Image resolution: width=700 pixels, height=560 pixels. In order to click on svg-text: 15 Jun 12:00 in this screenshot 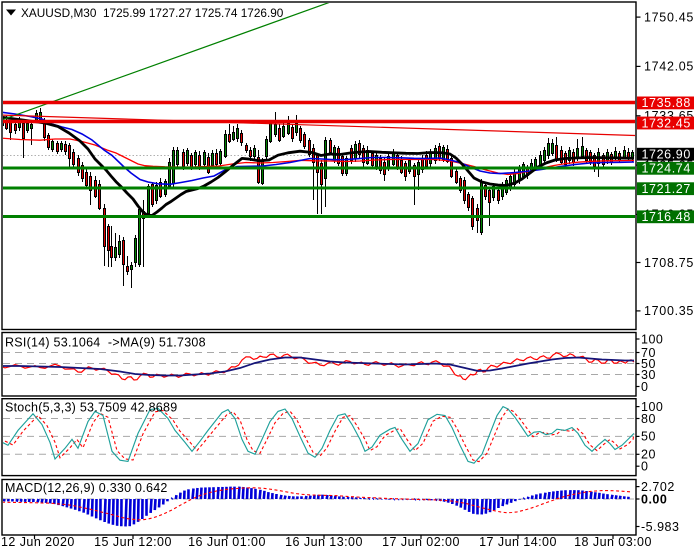, I will do `click(133, 542)`.